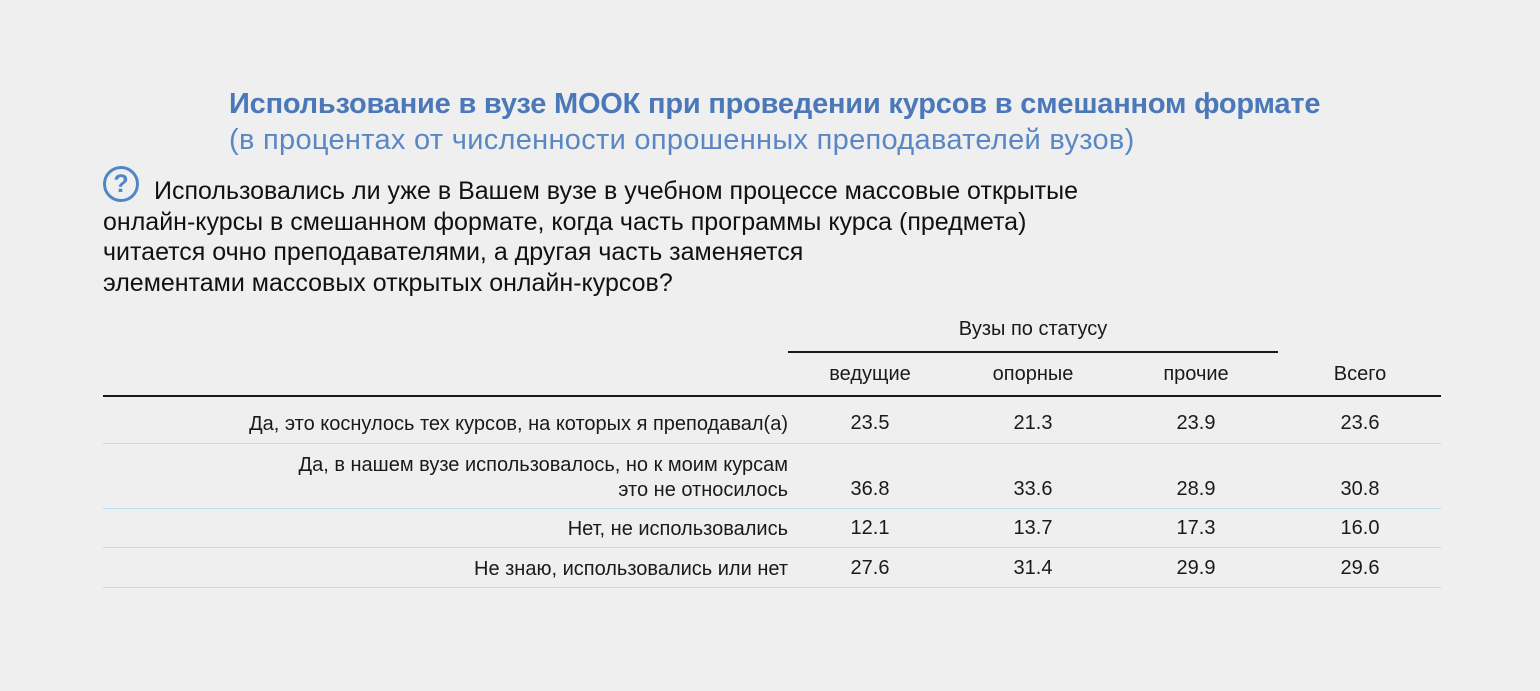  What do you see at coordinates (1033, 329) in the screenshot?
I see `group-header: Вузы по статусу` at bounding box center [1033, 329].